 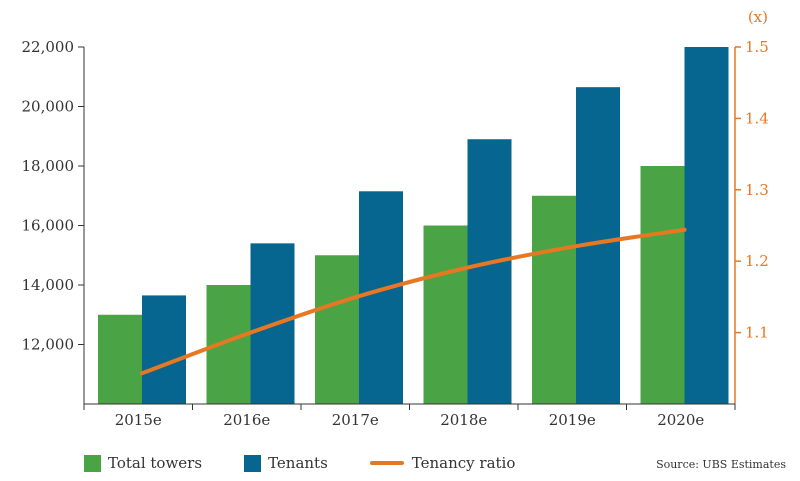 I want to click on right-axis-label: (x), so click(x=758, y=17).